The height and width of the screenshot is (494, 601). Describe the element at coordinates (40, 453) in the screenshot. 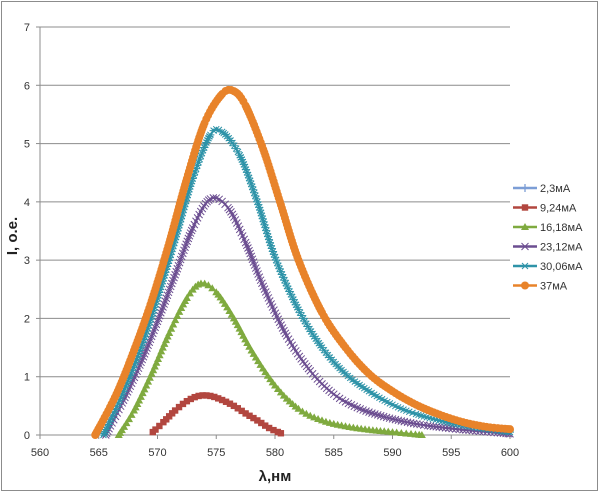

I see `x-tick-label: 560` at that location.